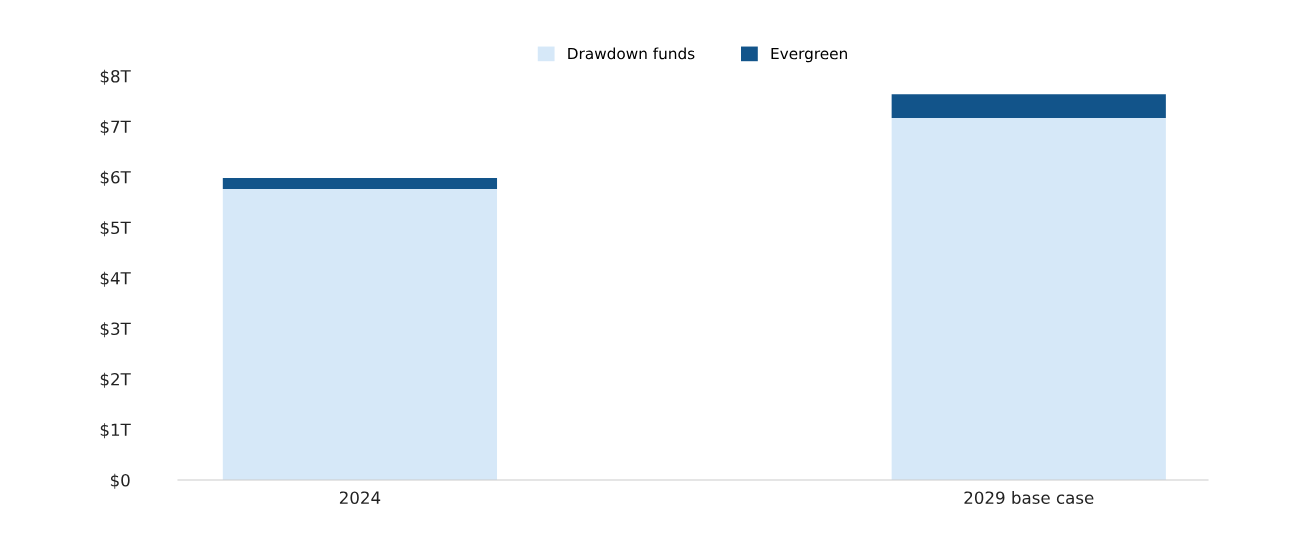 This screenshot has width=1302, height=542. What do you see at coordinates (120, 481) in the screenshot?
I see `y-tick-label: $0` at bounding box center [120, 481].